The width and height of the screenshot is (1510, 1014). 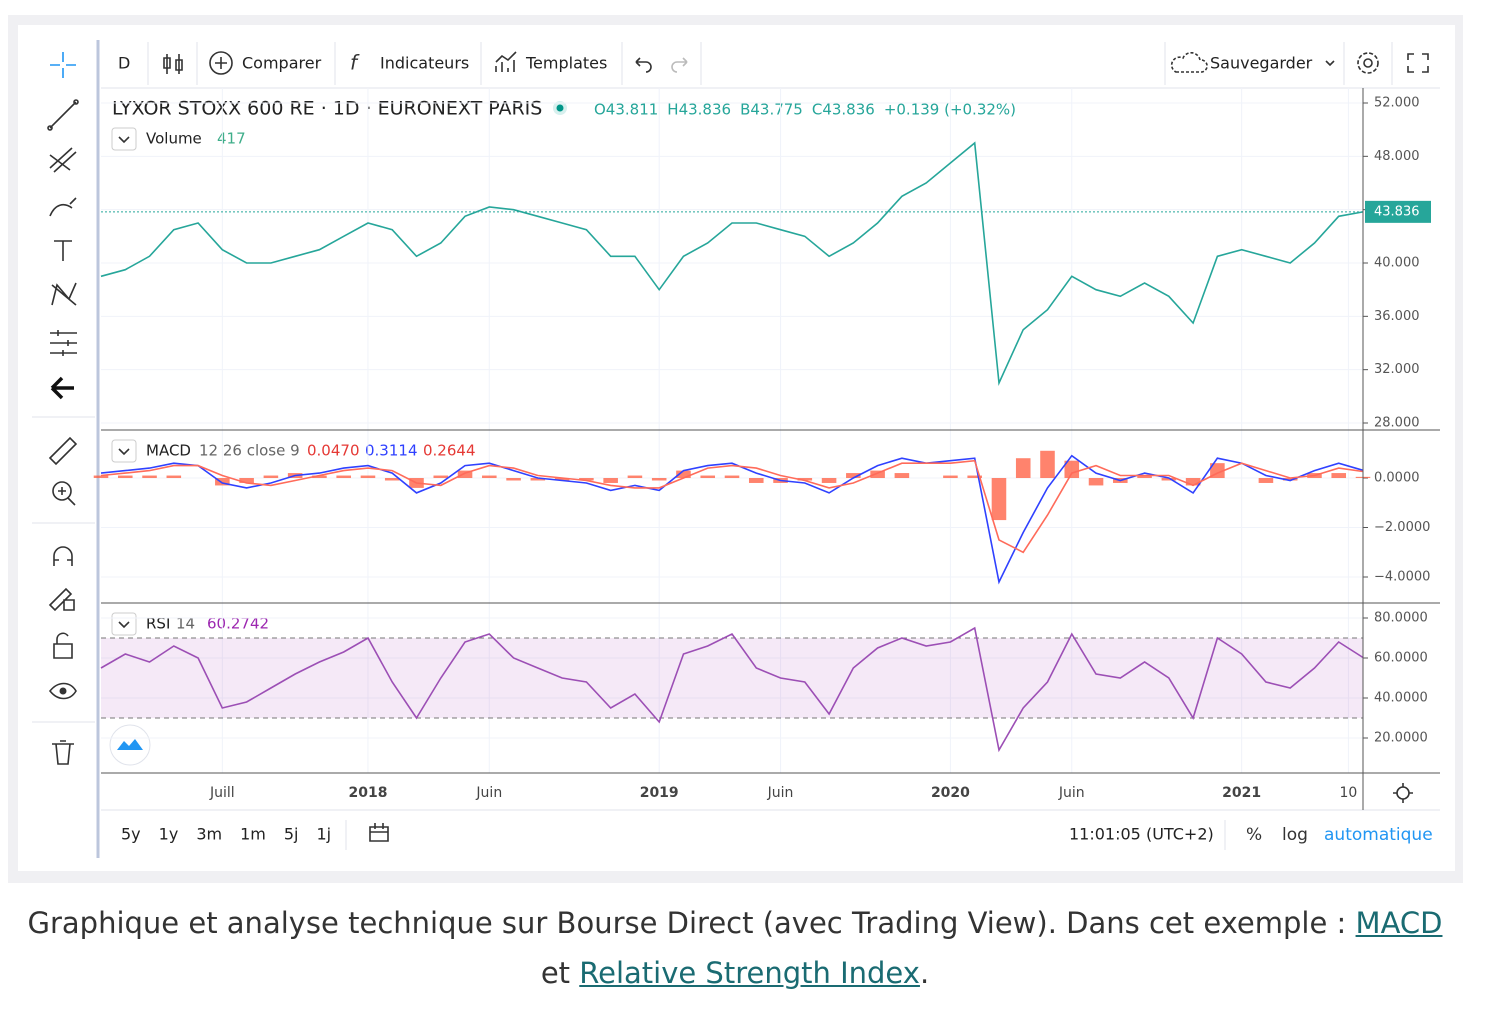 I want to click on y-tick-label: 20.0000, so click(x=1401, y=738).